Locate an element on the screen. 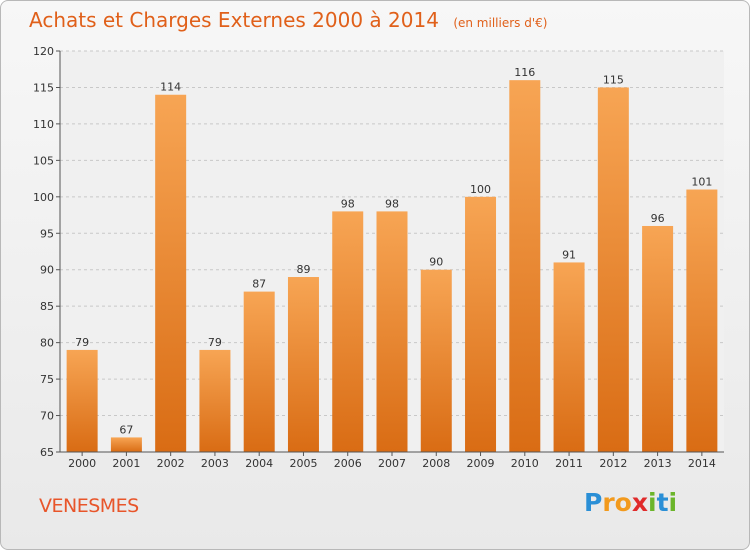 This screenshot has width=750, height=550. bar-value-label: 114 is located at coordinates (170, 87).